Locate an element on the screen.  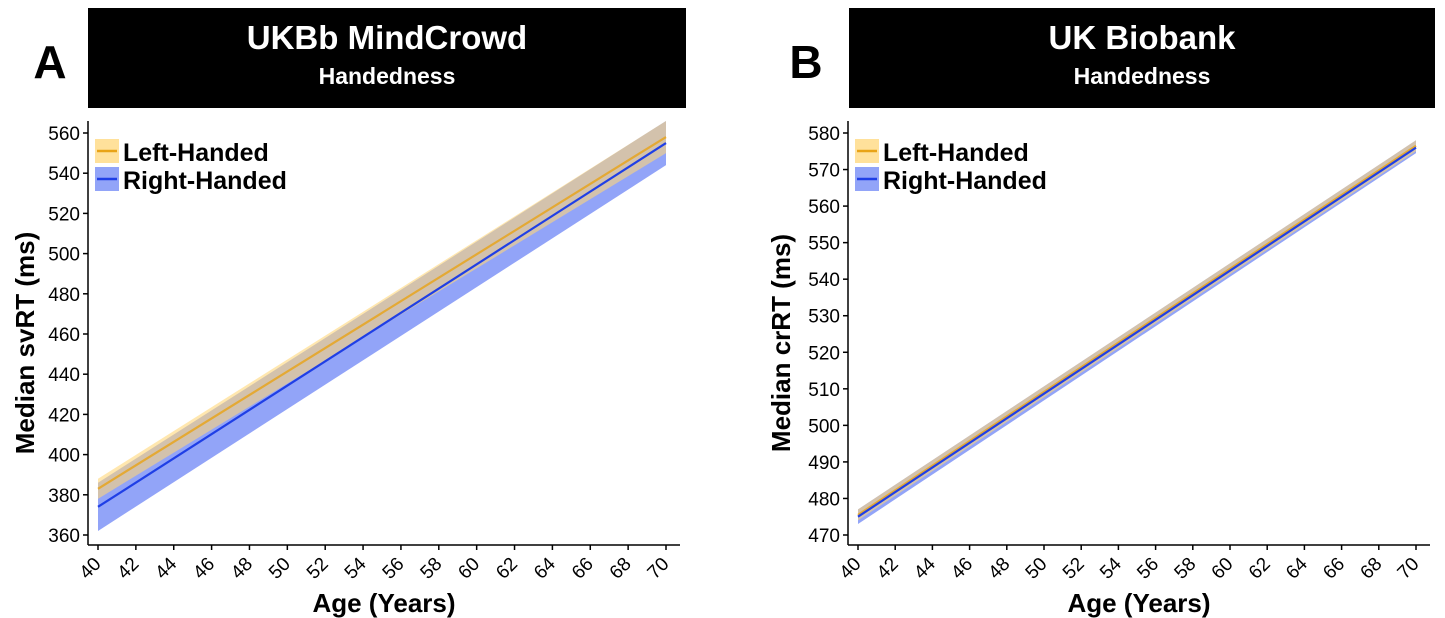
y-tick-label: 550 is located at coordinates (824, 244).